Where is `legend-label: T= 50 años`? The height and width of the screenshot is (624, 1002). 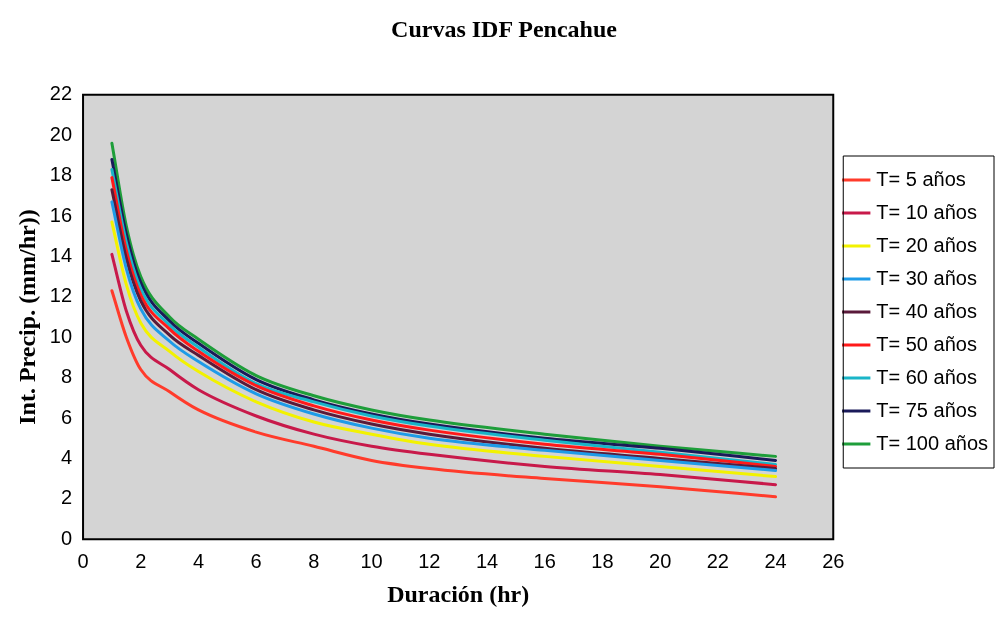
legend-label: T= 50 años is located at coordinates (926, 343).